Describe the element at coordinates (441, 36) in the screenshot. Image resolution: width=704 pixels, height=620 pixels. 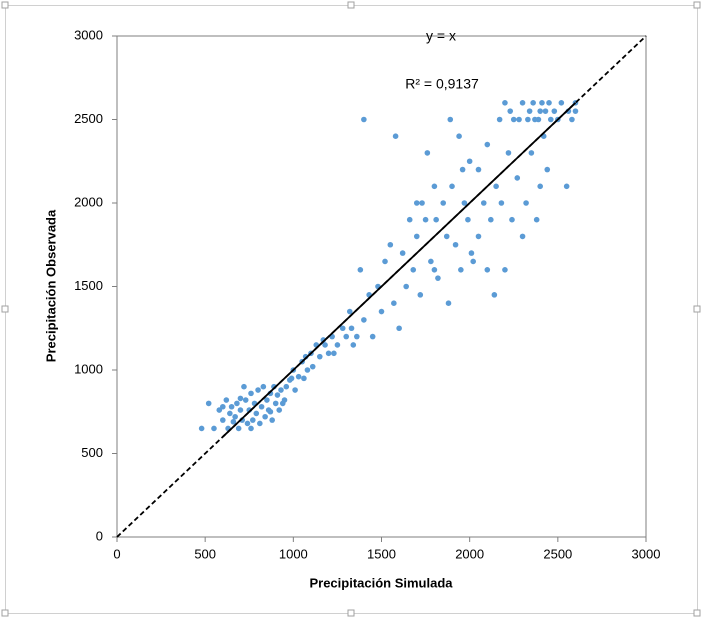
I see `equation: y = x` at that location.